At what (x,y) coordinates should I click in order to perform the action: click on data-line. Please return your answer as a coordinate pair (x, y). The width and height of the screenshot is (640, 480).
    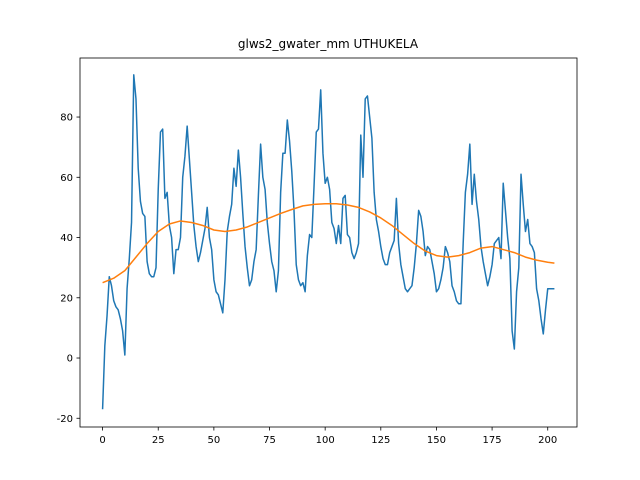
    Looking at the image, I should click on (328, 243).